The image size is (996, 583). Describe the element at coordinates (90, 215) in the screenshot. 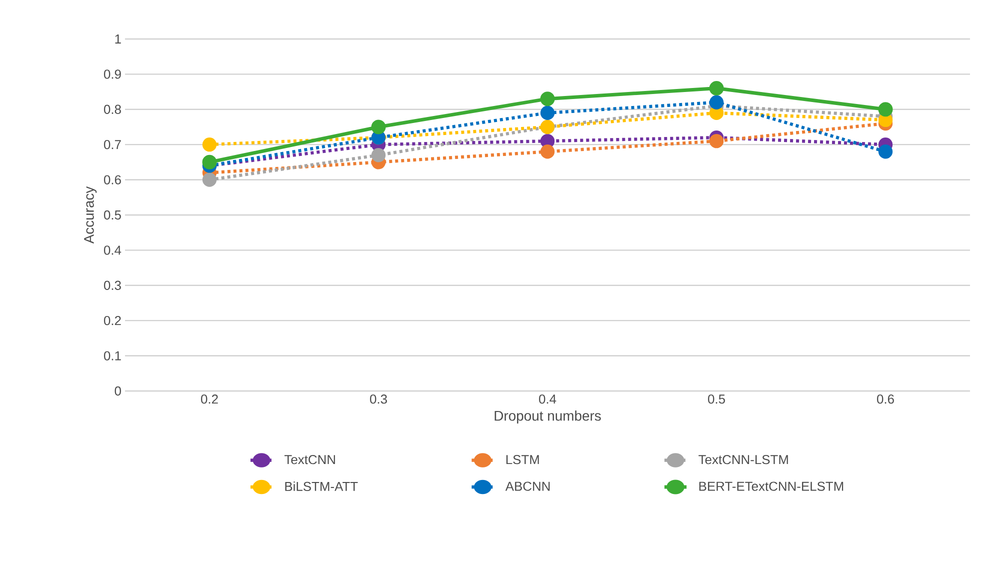

I see `y-axis-title: Accuracy` at that location.